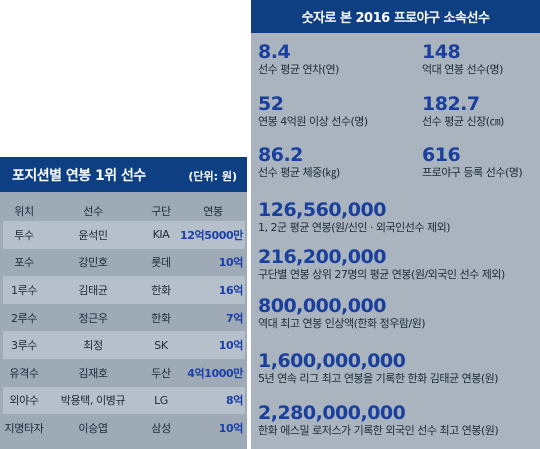 The width and height of the screenshot is (540, 449). Describe the element at coordinates (280, 155) in the screenshot. I see `stat-value: 86.2` at that location.